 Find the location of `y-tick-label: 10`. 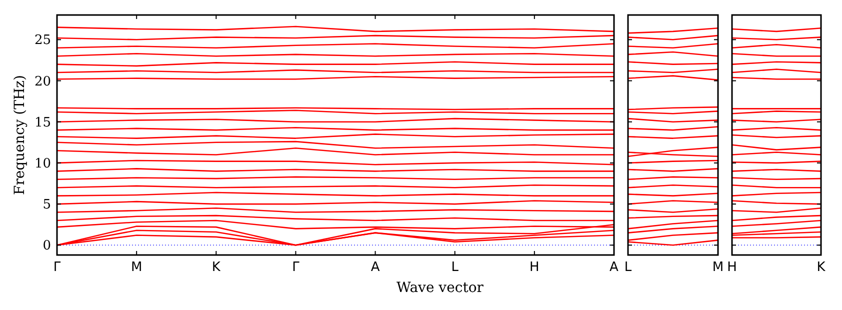

y-tick-label: 10 is located at coordinates (42, 164).